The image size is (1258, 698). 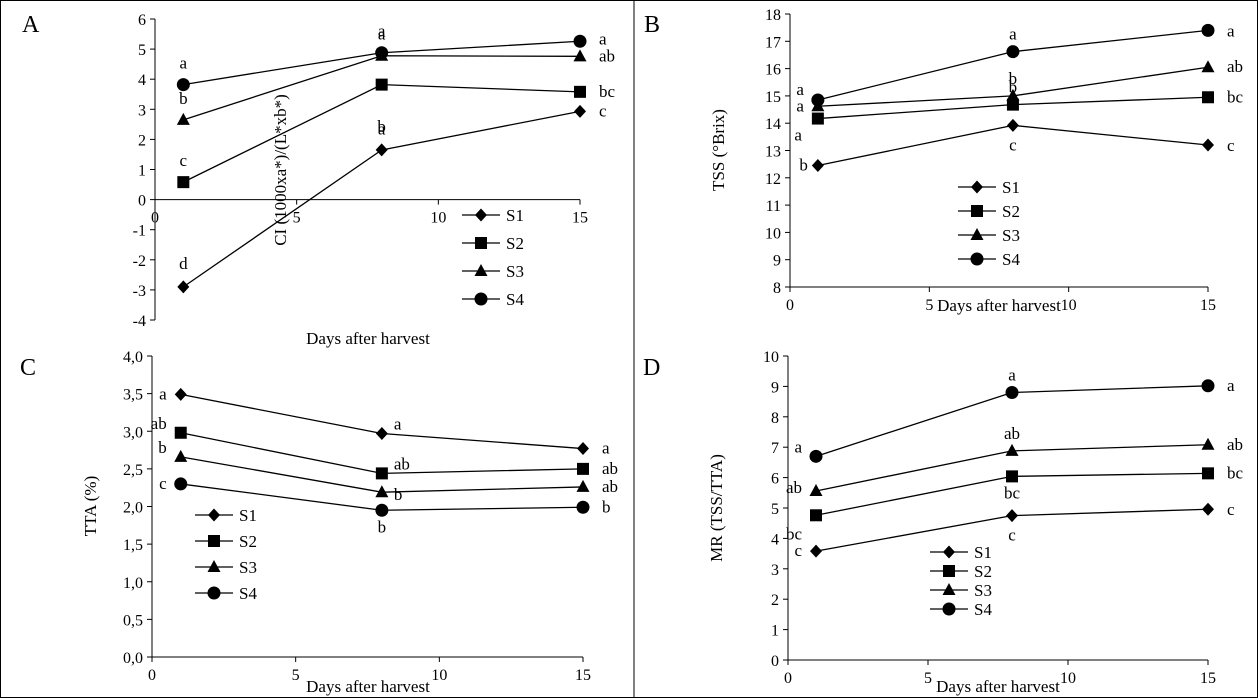 What do you see at coordinates (651, 368) in the screenshot?
I see `panel-letter: D` at bounding box center [651, 368].